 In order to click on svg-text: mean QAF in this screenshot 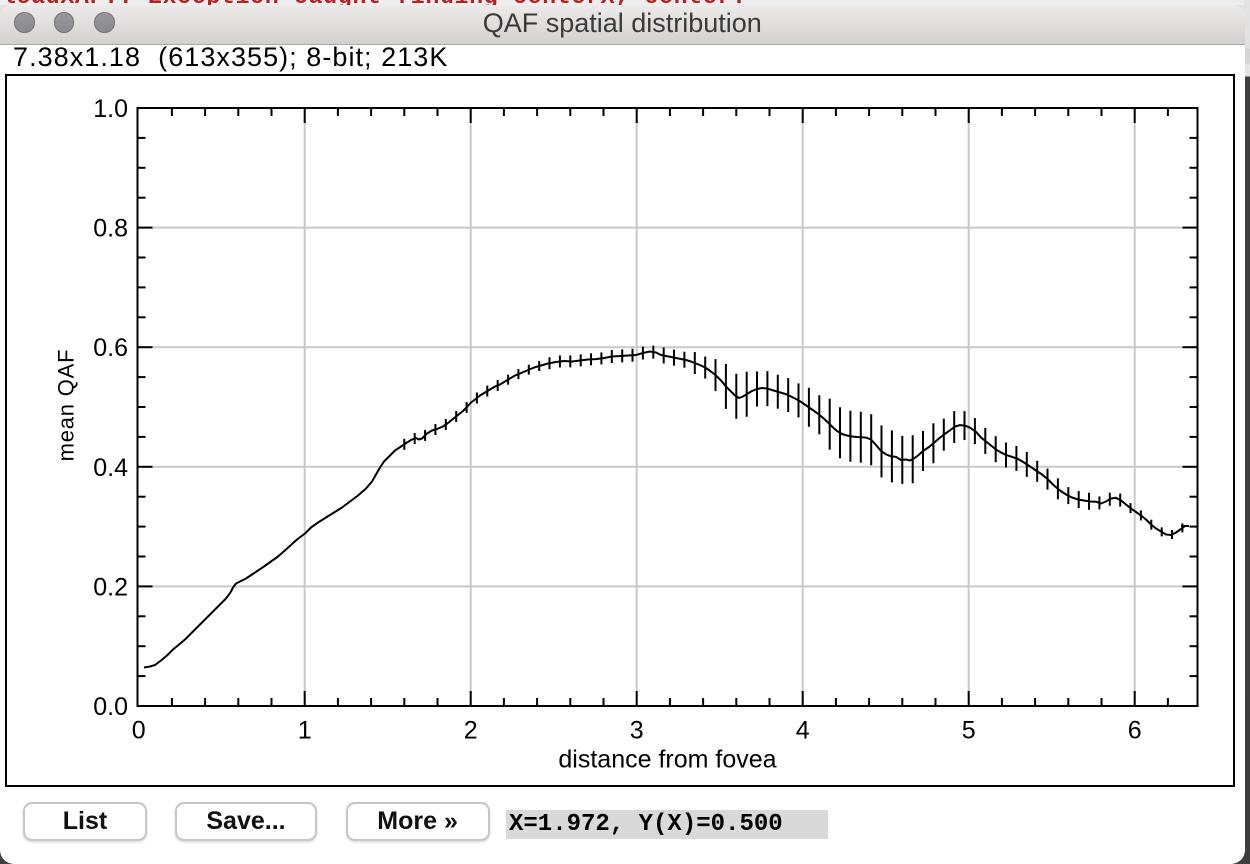, I will do `click(66, 404)`.